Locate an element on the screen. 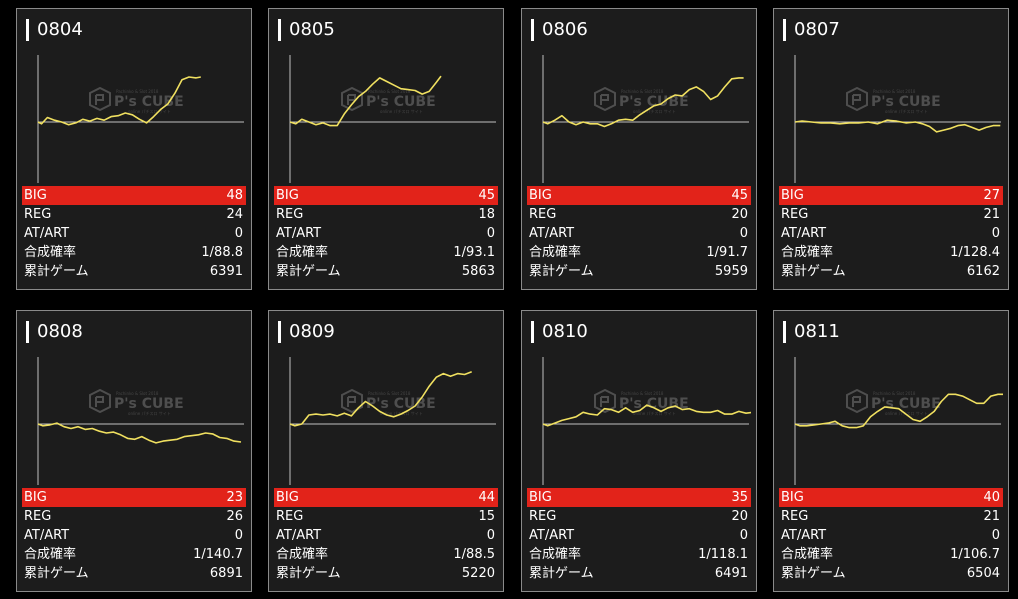 The width and height of the screenshot is (1018, 599). stats-table: BIG 27 REG 21 AT/ART 0 合成確率 1/128.4 累計ゲーム 6162 is located at coordinates (891, 233).